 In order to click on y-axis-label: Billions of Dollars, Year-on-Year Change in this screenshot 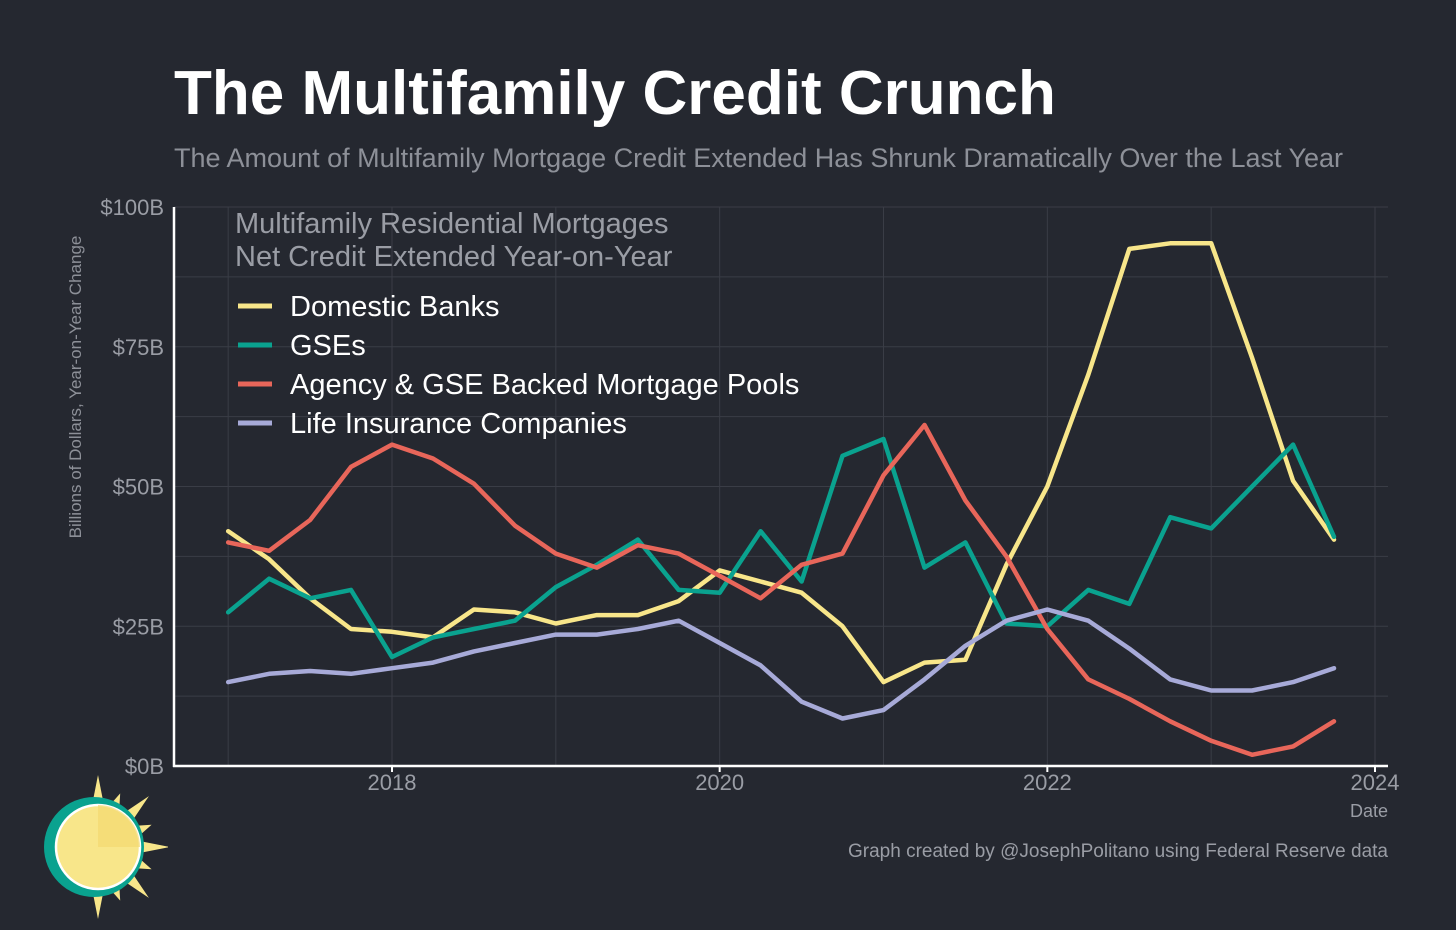, I will do `click(75, 387)`.